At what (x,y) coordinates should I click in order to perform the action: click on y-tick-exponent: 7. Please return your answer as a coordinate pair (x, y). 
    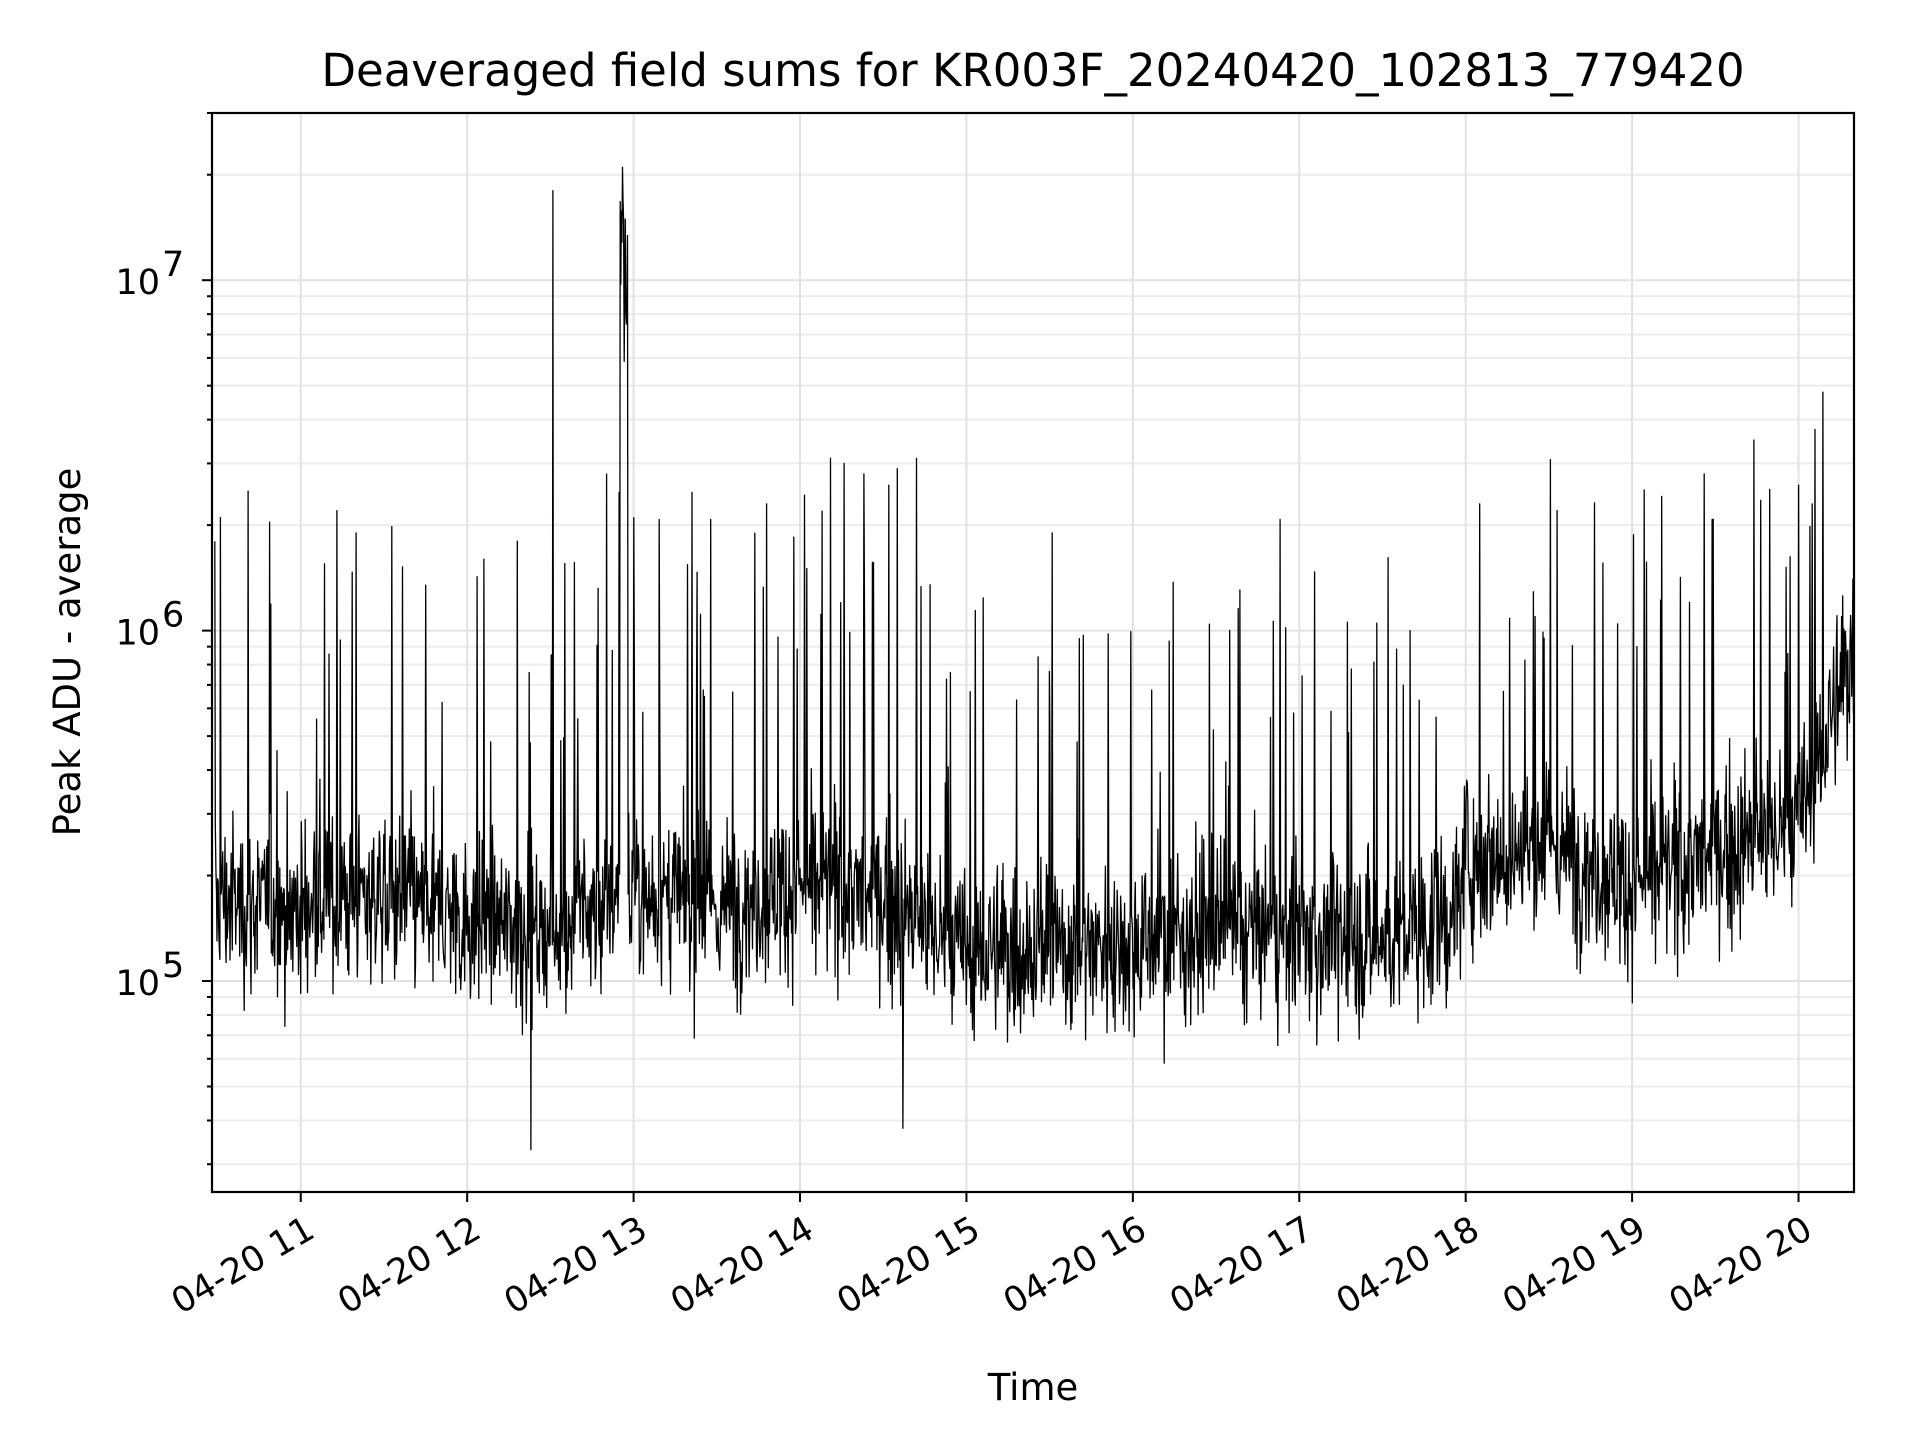
    Looking at the image, I should click on (173, 265).